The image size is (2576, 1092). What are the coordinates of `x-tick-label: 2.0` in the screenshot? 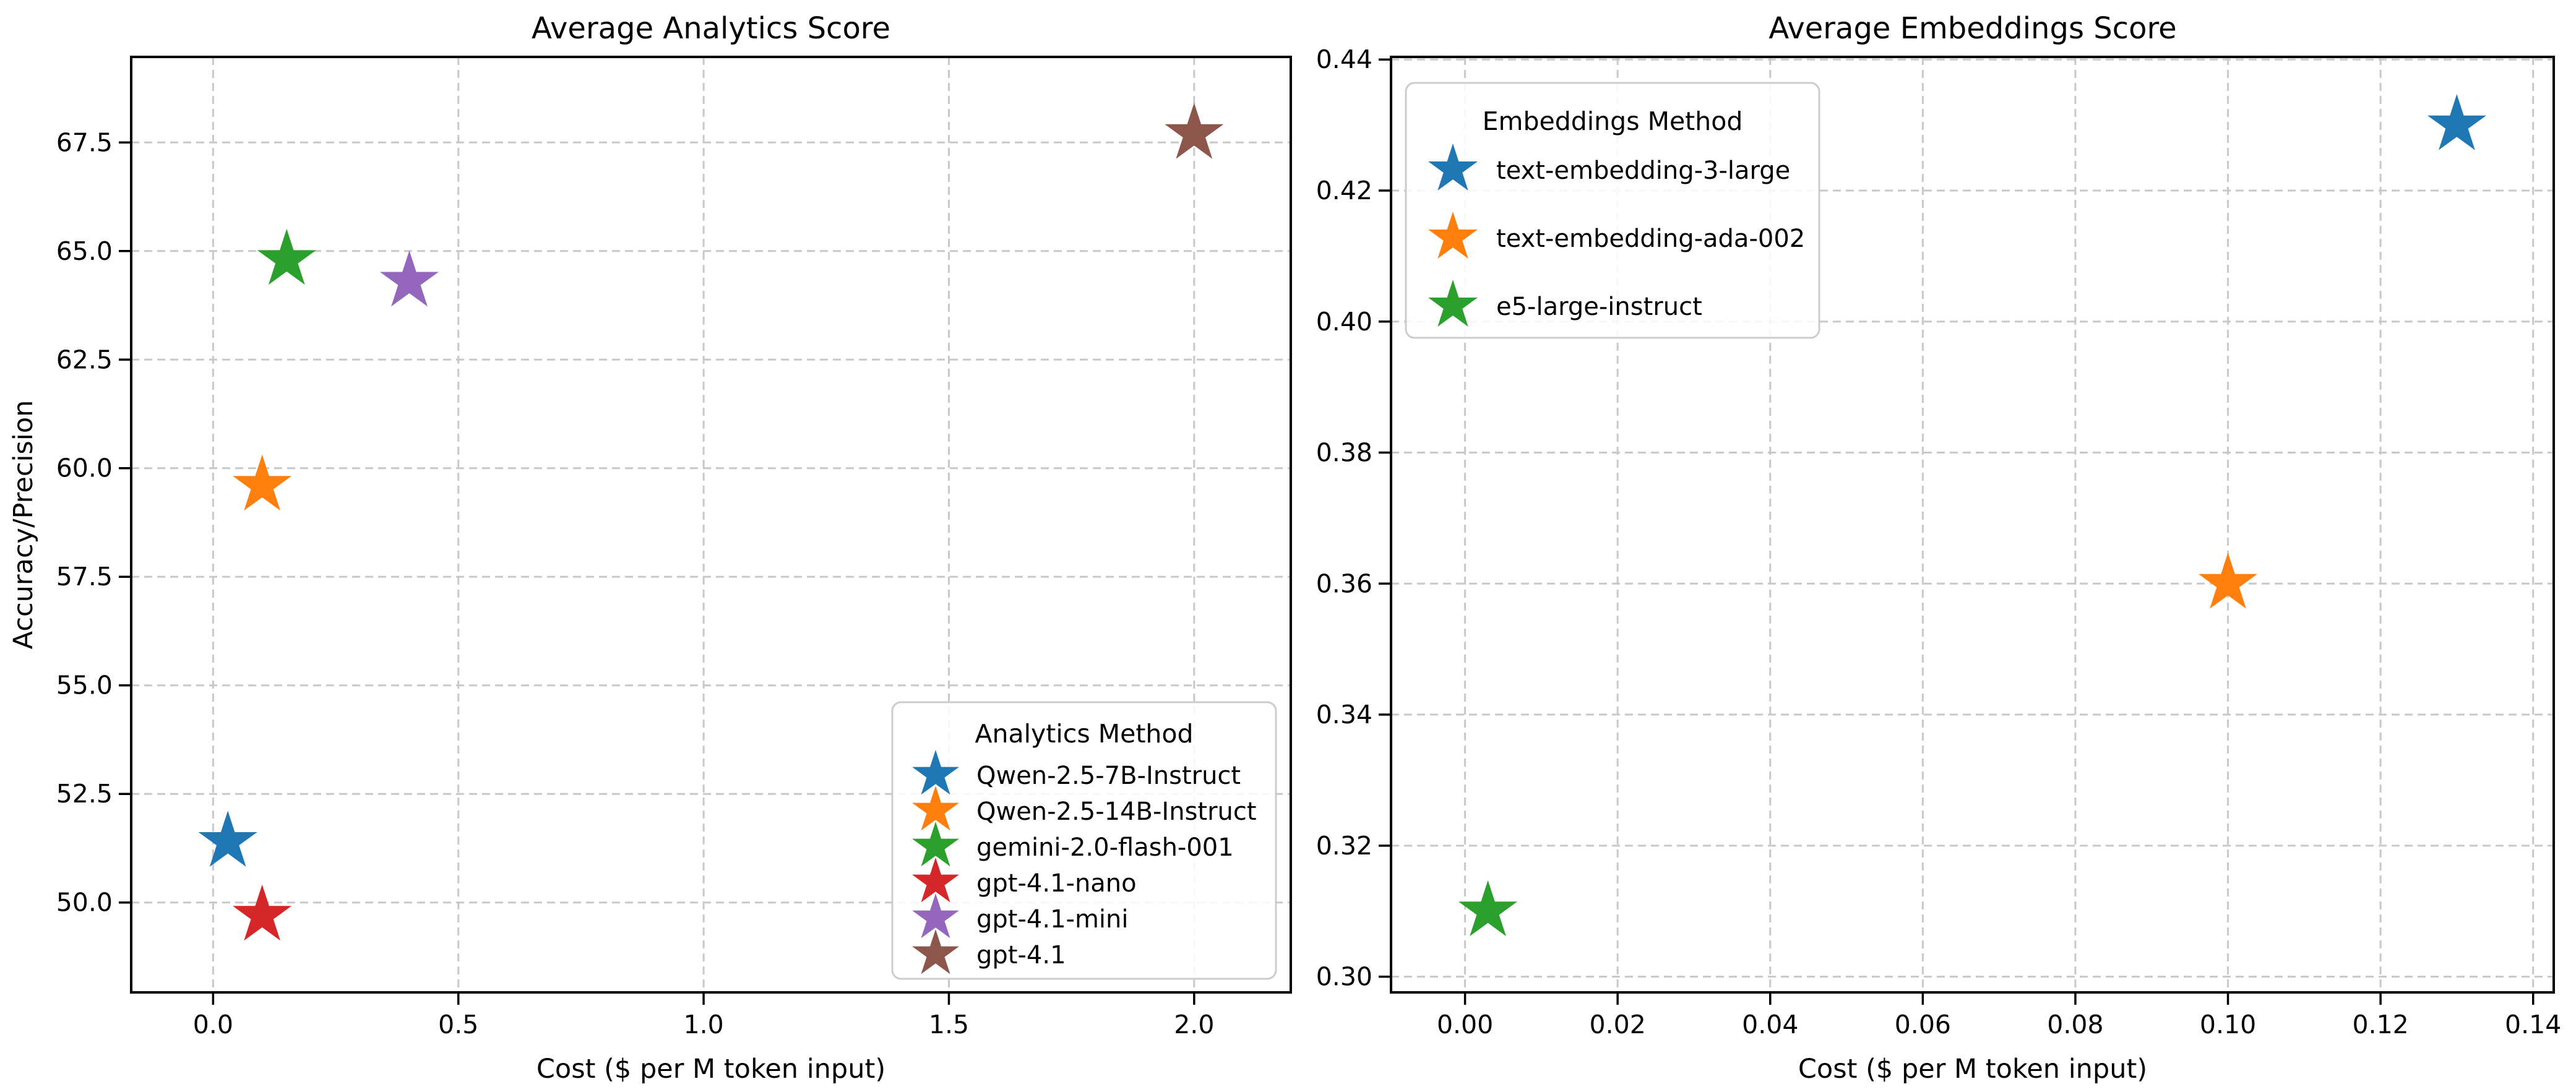 It's located at (1194, 1024).